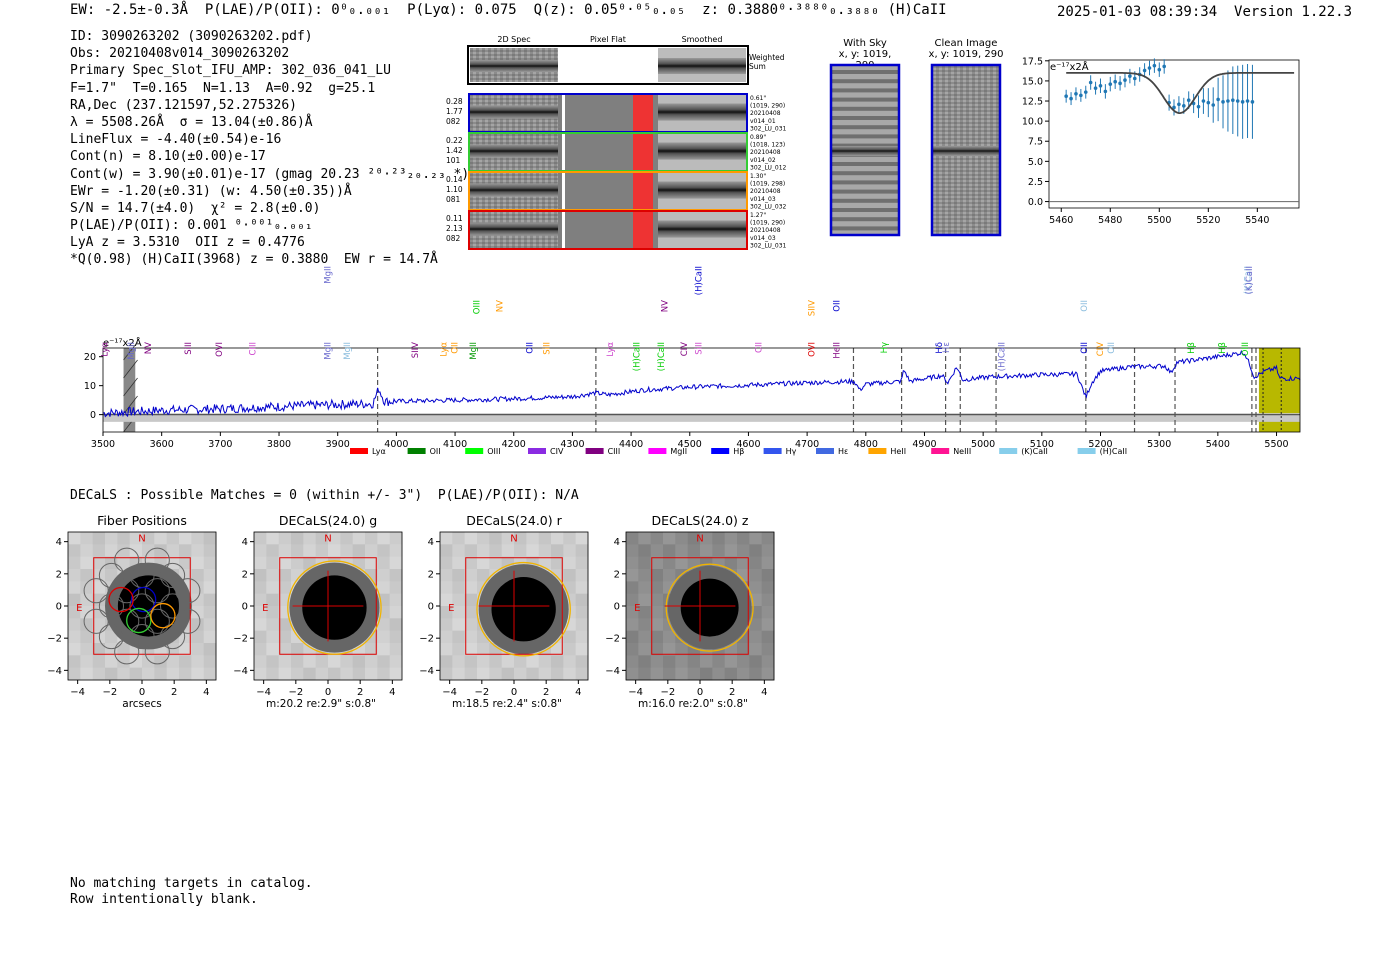 The image size is (1400, 953). I want to click on spec-xtick-label: 4200, so click(514, 444).